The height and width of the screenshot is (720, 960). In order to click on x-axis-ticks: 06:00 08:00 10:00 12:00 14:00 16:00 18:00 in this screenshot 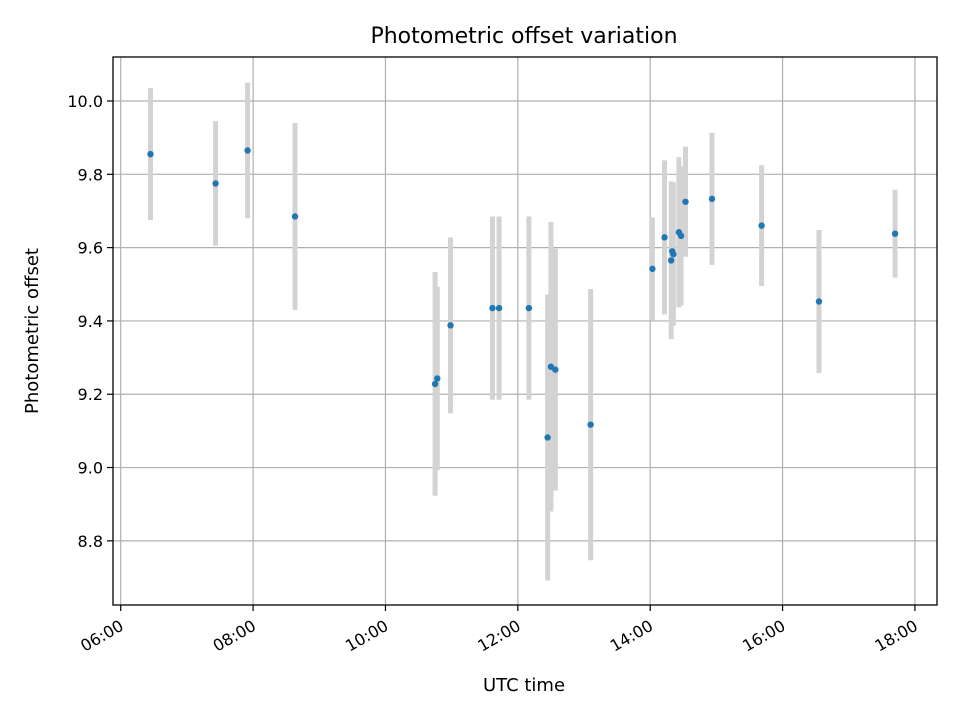, I will do `click(499, 630)`.